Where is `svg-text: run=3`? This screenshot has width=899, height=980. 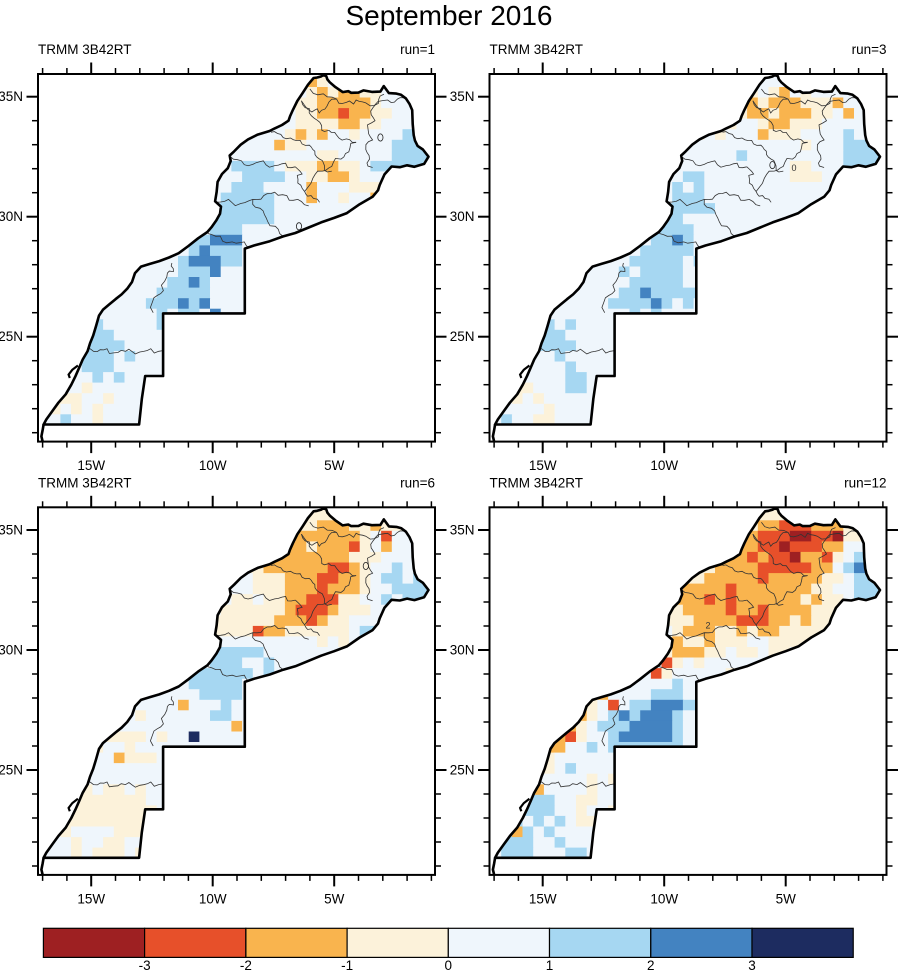
svg-text: run=3 is located at coordinates (869, 49).